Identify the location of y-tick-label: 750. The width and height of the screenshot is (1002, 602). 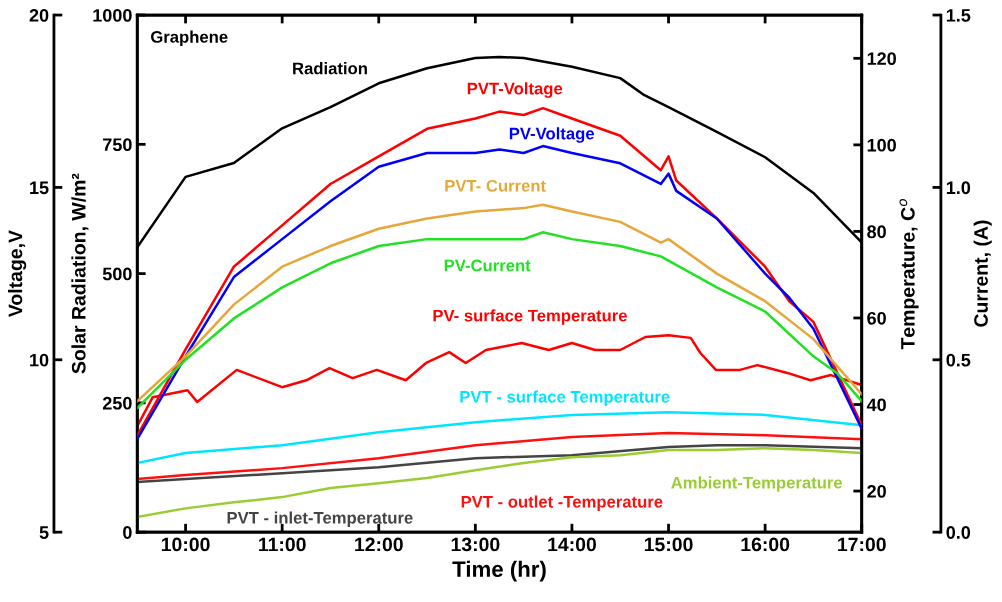
(117, 145).